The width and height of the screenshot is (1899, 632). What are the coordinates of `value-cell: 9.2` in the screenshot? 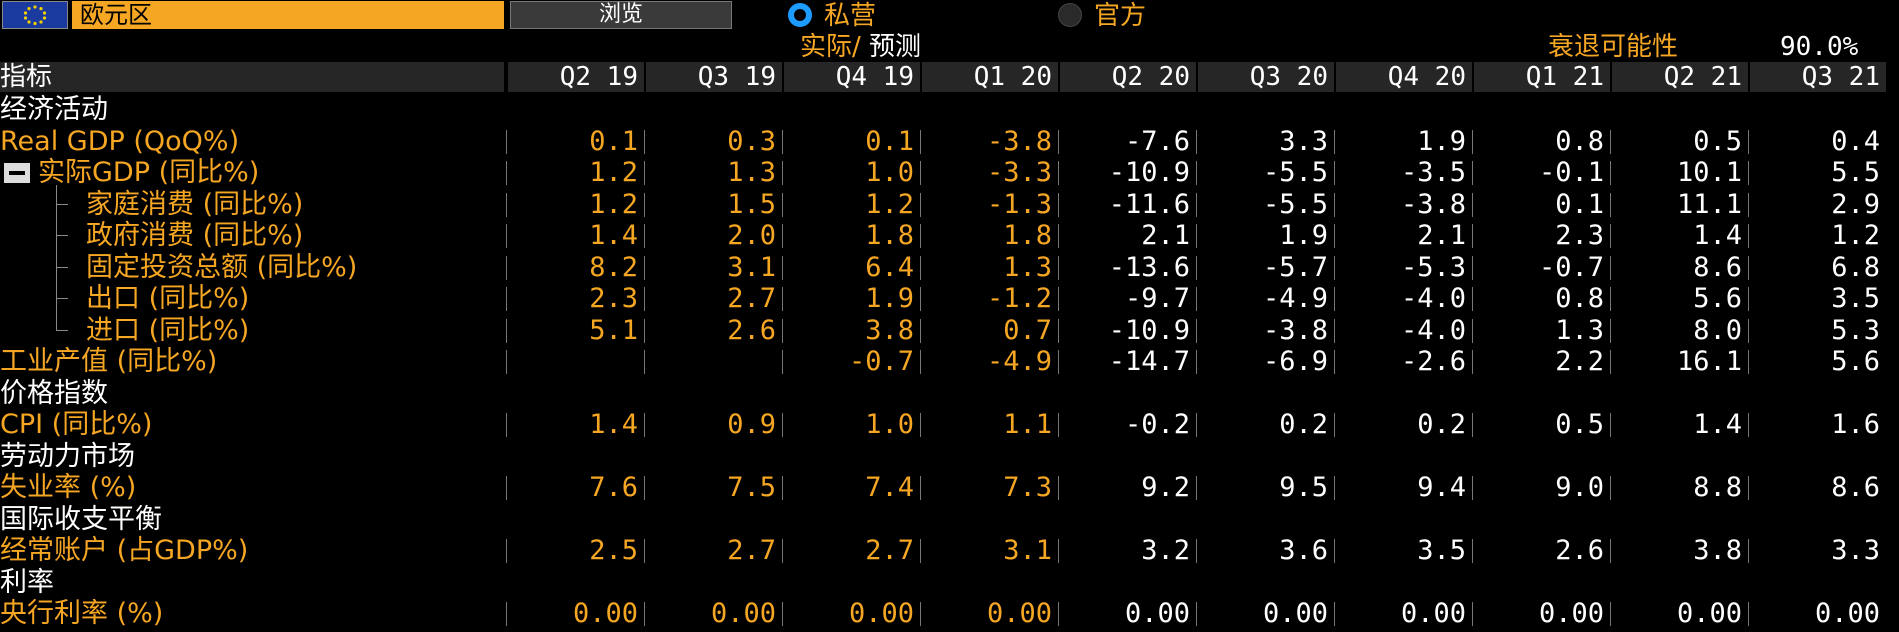 It's located at (1165, 487).